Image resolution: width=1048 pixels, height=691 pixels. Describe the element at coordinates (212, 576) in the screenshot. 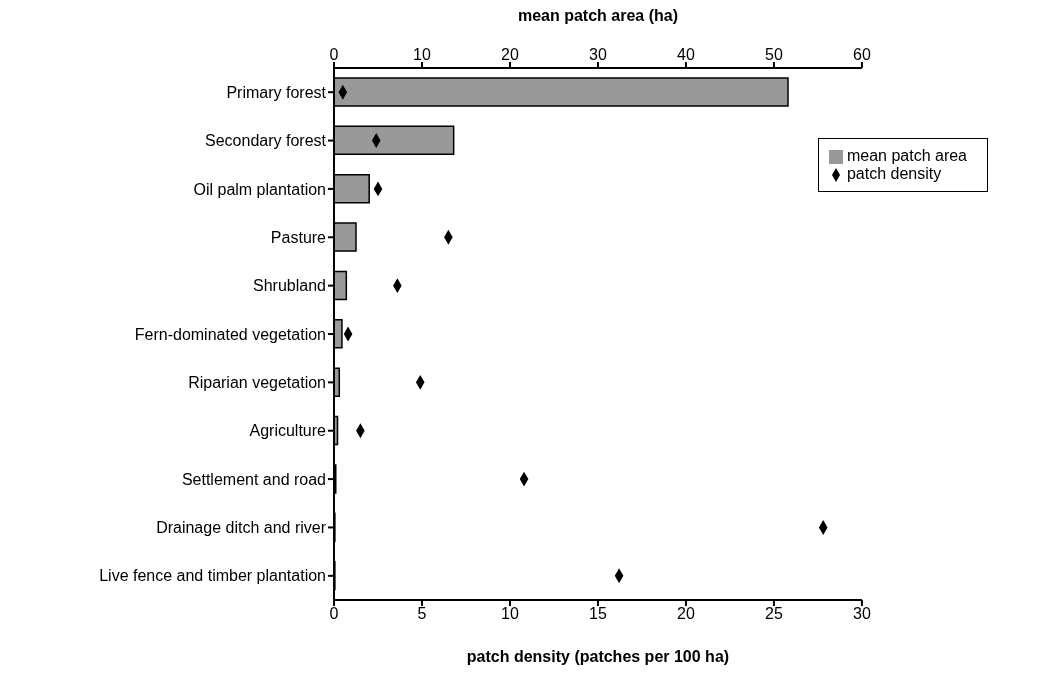

I see `y-tick-label: Live fence and timber plantation` at that location.